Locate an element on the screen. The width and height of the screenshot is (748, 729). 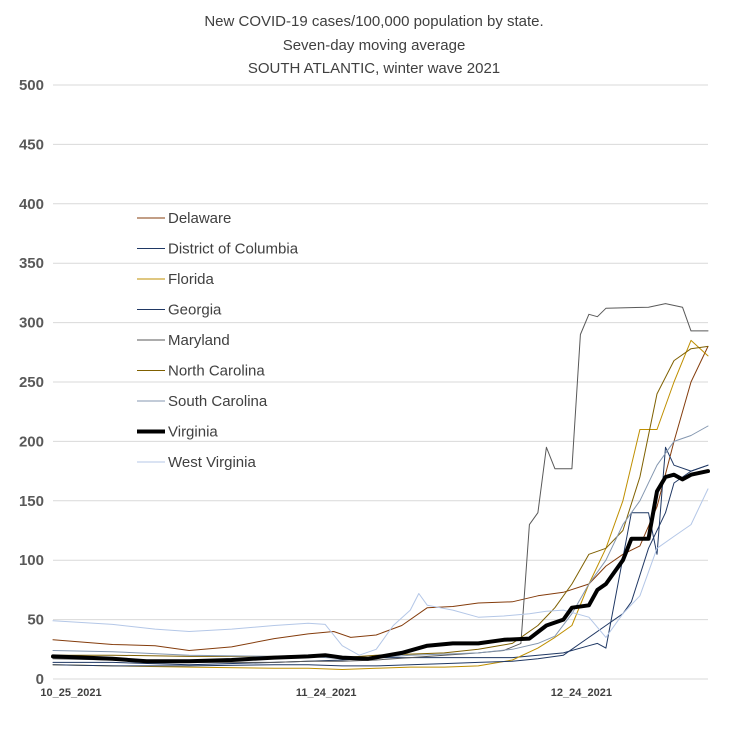
y-tick-label: 350 is located at coordinates (31, 263).